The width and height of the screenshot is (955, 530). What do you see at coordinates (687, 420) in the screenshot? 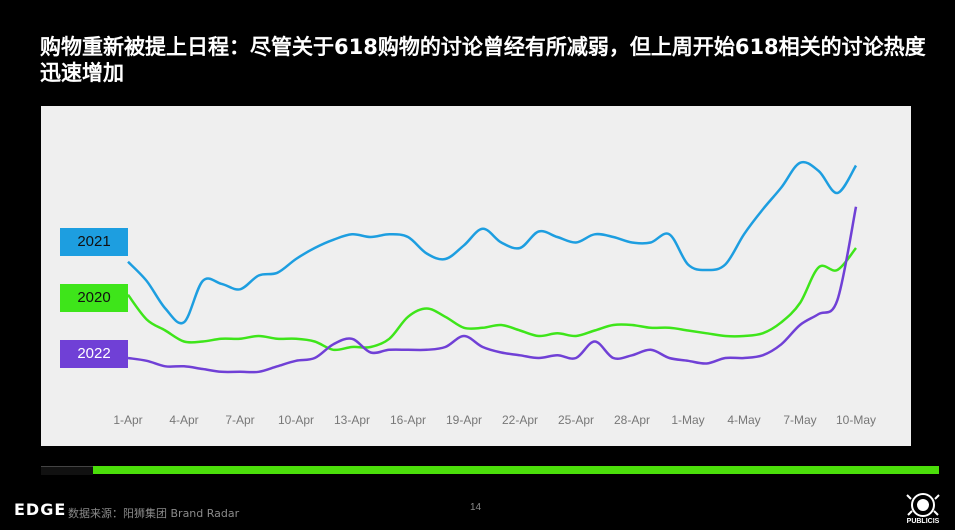
I see `x-tick-label: 1-May` at bounding box center [687, 420].